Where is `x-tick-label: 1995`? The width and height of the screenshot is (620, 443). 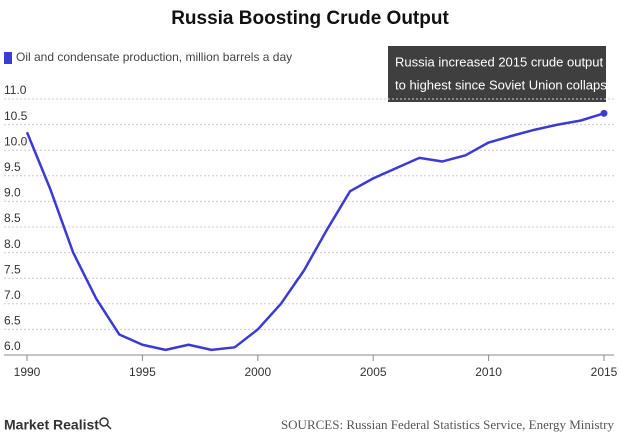 x-tick-label: 1995 is located at coordinates (142, 372).